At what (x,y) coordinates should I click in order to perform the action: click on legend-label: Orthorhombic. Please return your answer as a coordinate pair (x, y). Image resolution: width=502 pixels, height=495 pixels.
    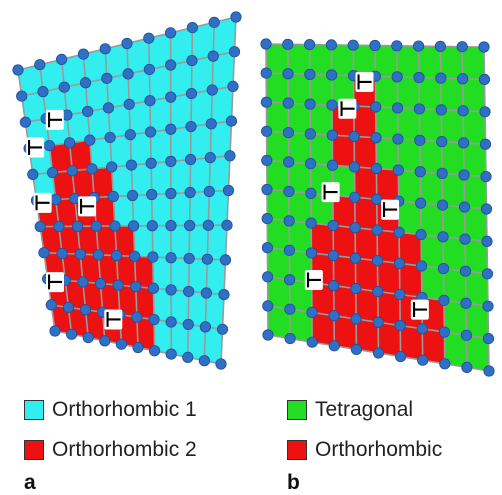
    Looking at the image, I should click on (379, 449).